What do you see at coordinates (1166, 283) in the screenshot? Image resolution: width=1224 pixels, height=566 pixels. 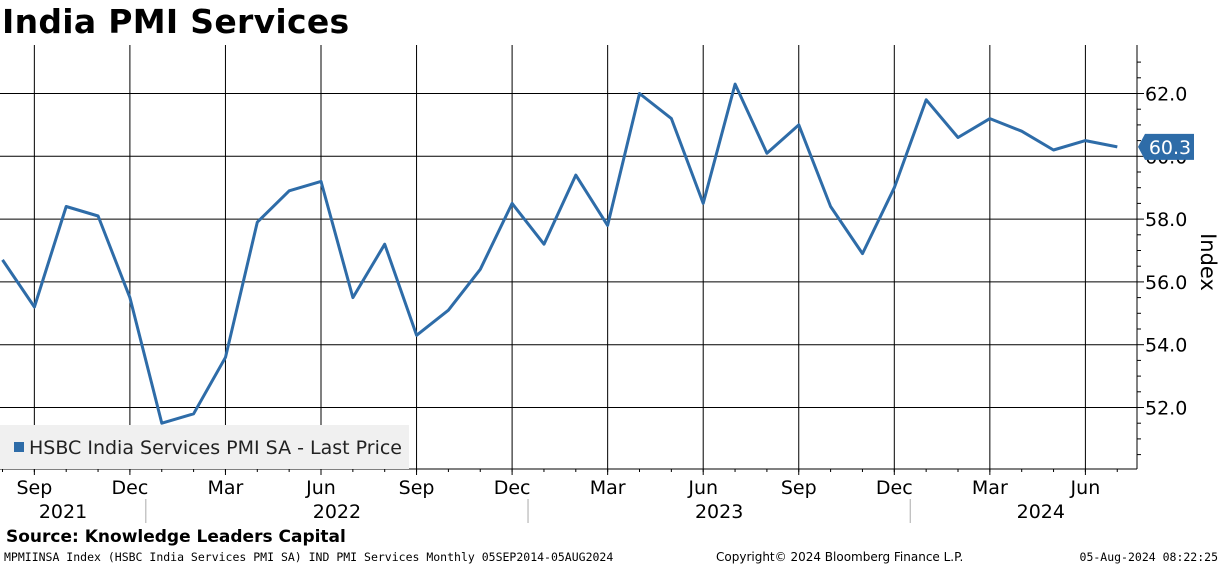 I see `y-tick-label: 56.0` at bounding box center [1166, 283].